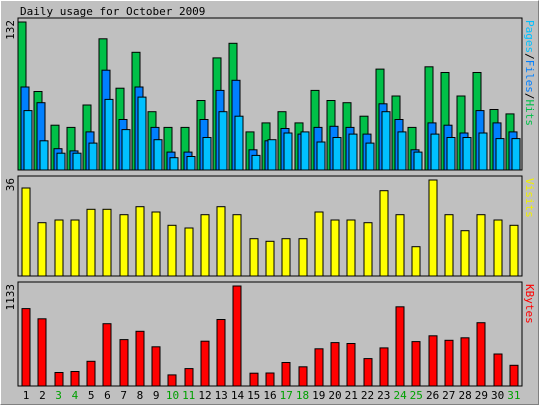 This screenshot has height=405, width=539. What do you see at coordinates (238, 395) in the screenshot?
I see `x-tick-label: 14` at bounding box center [238, 395].